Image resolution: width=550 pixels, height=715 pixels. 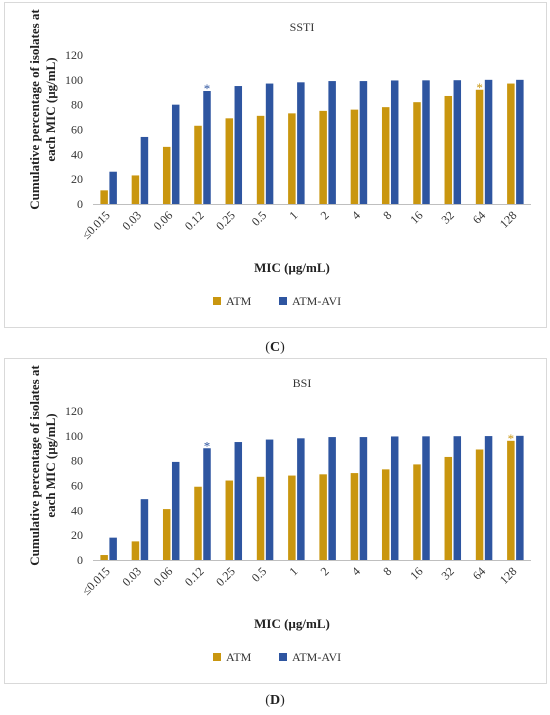 I want to click on panel-letter-d: D, so click(x=275, y=700).